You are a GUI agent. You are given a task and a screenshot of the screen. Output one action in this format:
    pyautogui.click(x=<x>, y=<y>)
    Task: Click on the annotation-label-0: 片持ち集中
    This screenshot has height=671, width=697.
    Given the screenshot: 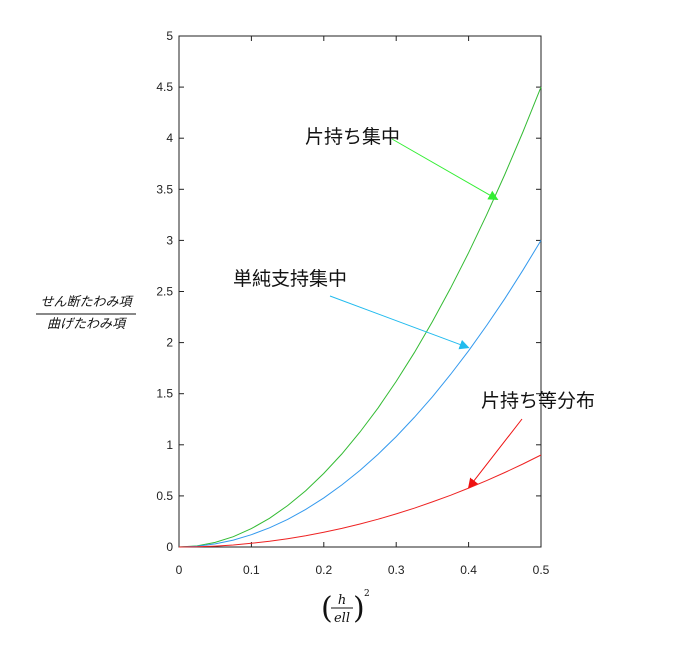 What is the action you would take?
    pyautogui.click(x=352, y=137)
    